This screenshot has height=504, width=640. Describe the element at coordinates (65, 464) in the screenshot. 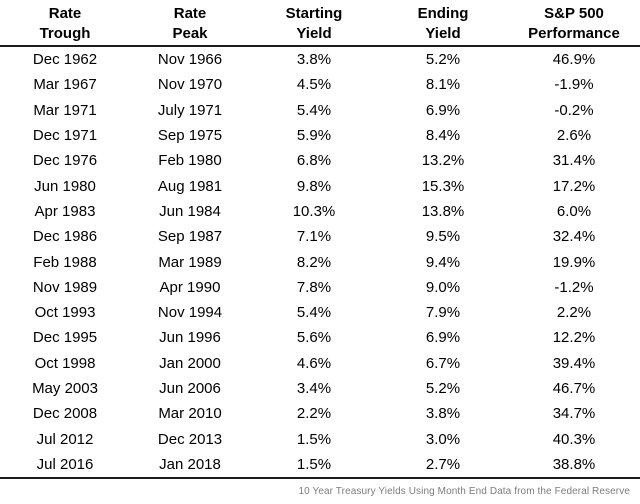

I see `table-cell: Jul 2016` at that location.